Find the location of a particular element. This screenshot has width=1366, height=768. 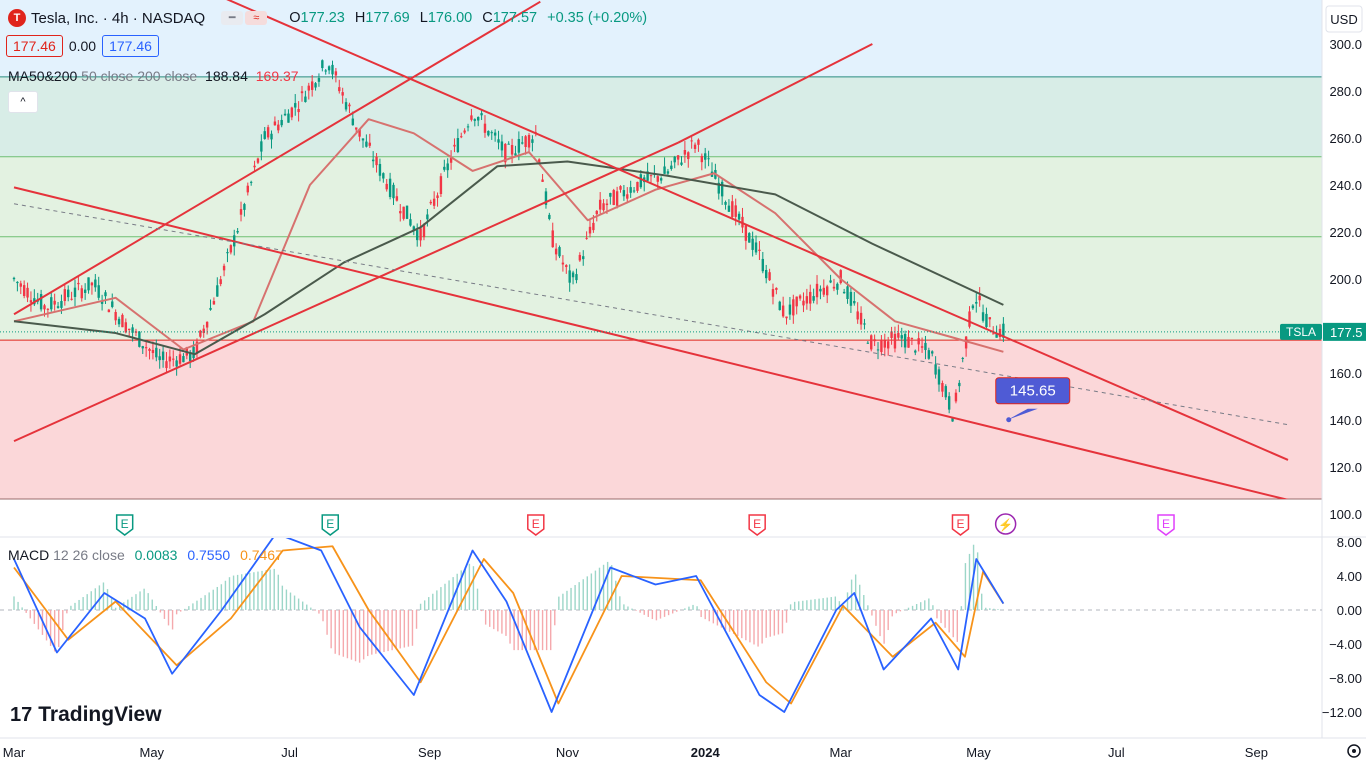

wave-icon: ≈ is located at coordinates (256, 18).